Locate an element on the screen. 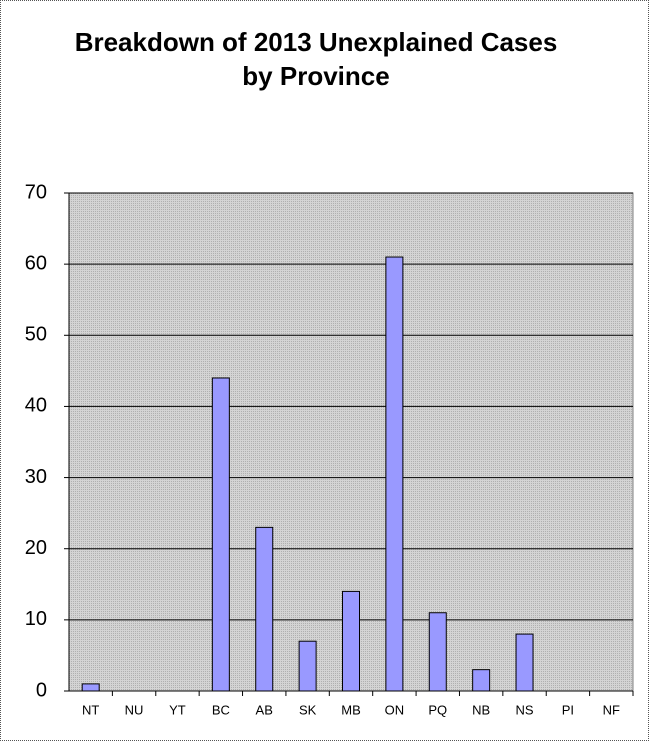 The width and height of the screenshot is (649, 741). x-tick-label: NB is located at coordinates (481, 709).